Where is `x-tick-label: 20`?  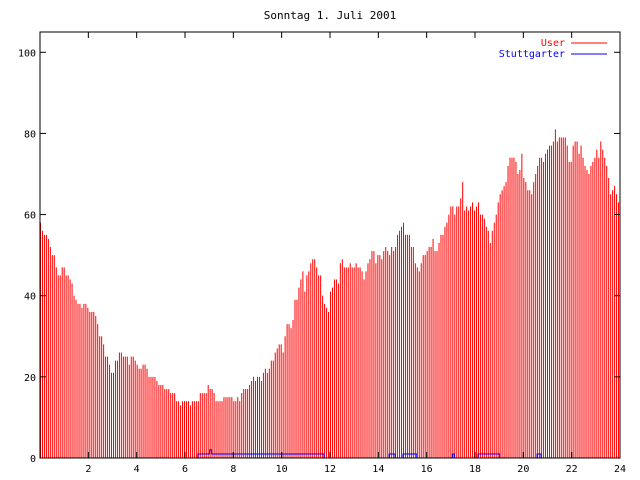 x-tick-label: 20 is located at coordinates (523, 469).